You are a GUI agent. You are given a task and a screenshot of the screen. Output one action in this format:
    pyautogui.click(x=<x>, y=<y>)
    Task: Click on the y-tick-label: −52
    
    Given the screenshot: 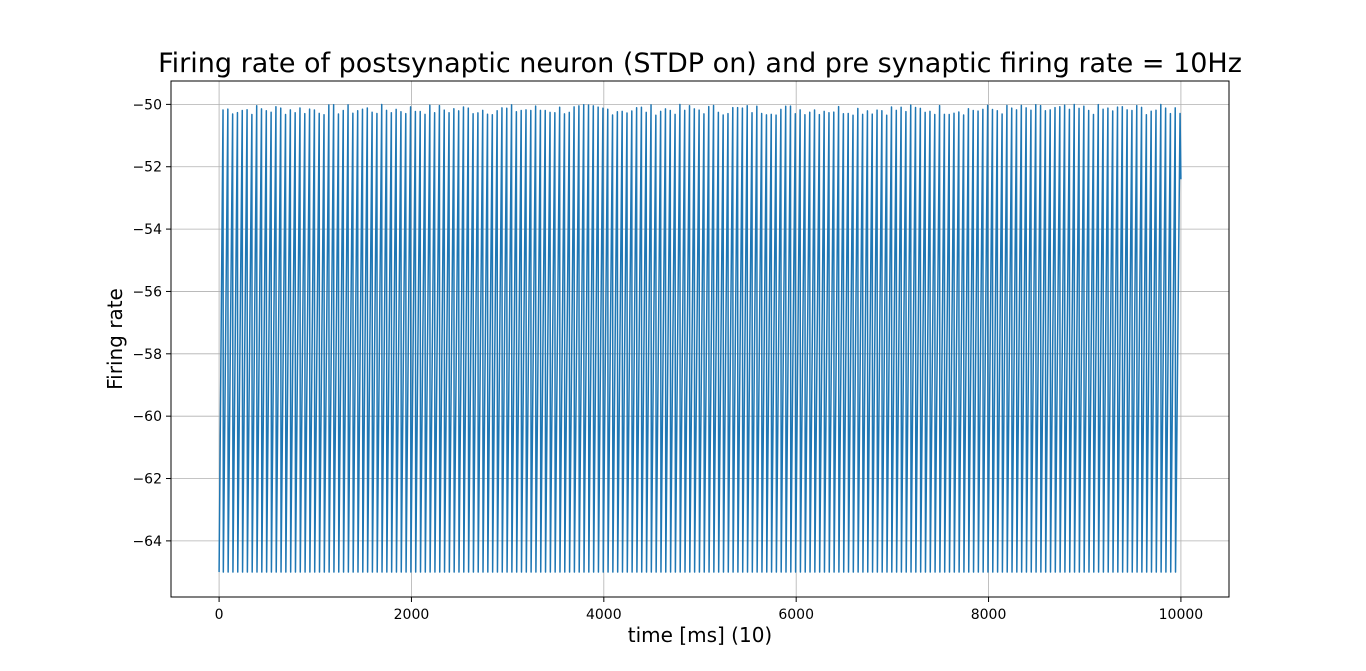 What is the action you would take?
    pyautogui.click(x=147, y=168)
    